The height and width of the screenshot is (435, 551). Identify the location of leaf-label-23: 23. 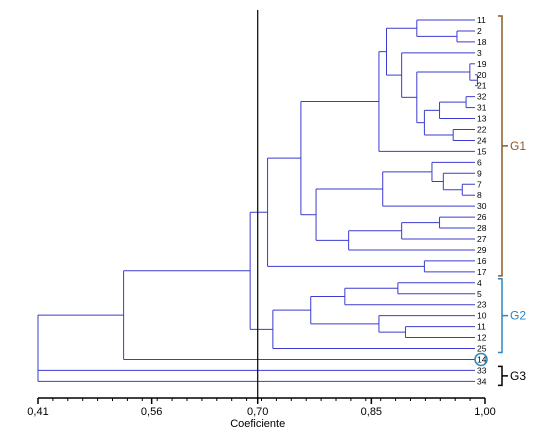
(482, 305).